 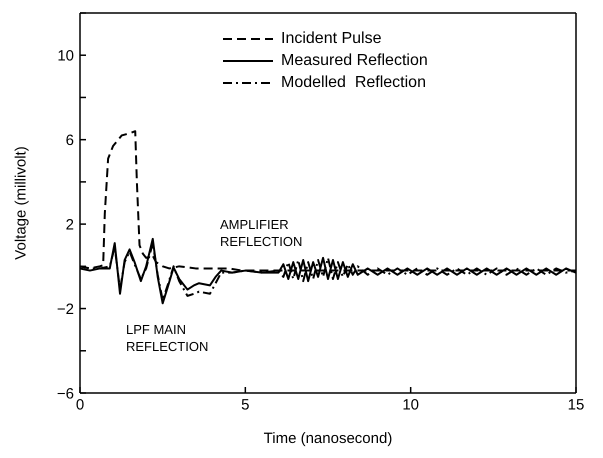 I want to click on x-tick-label: 5, so click(x=245, y=405).